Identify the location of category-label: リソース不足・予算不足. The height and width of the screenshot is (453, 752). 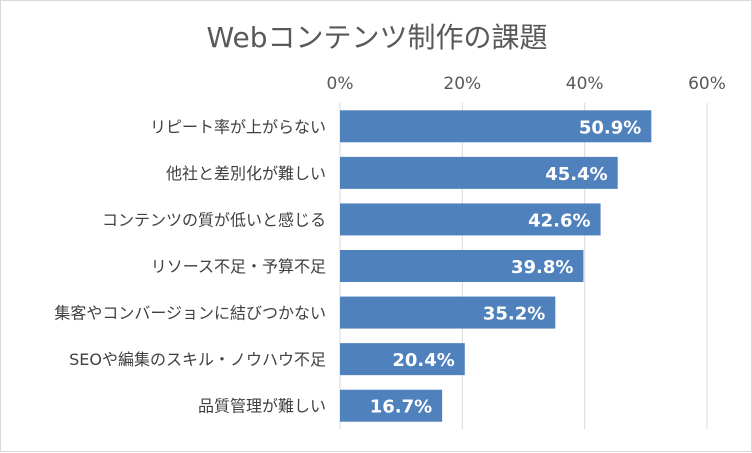
(238, 266).